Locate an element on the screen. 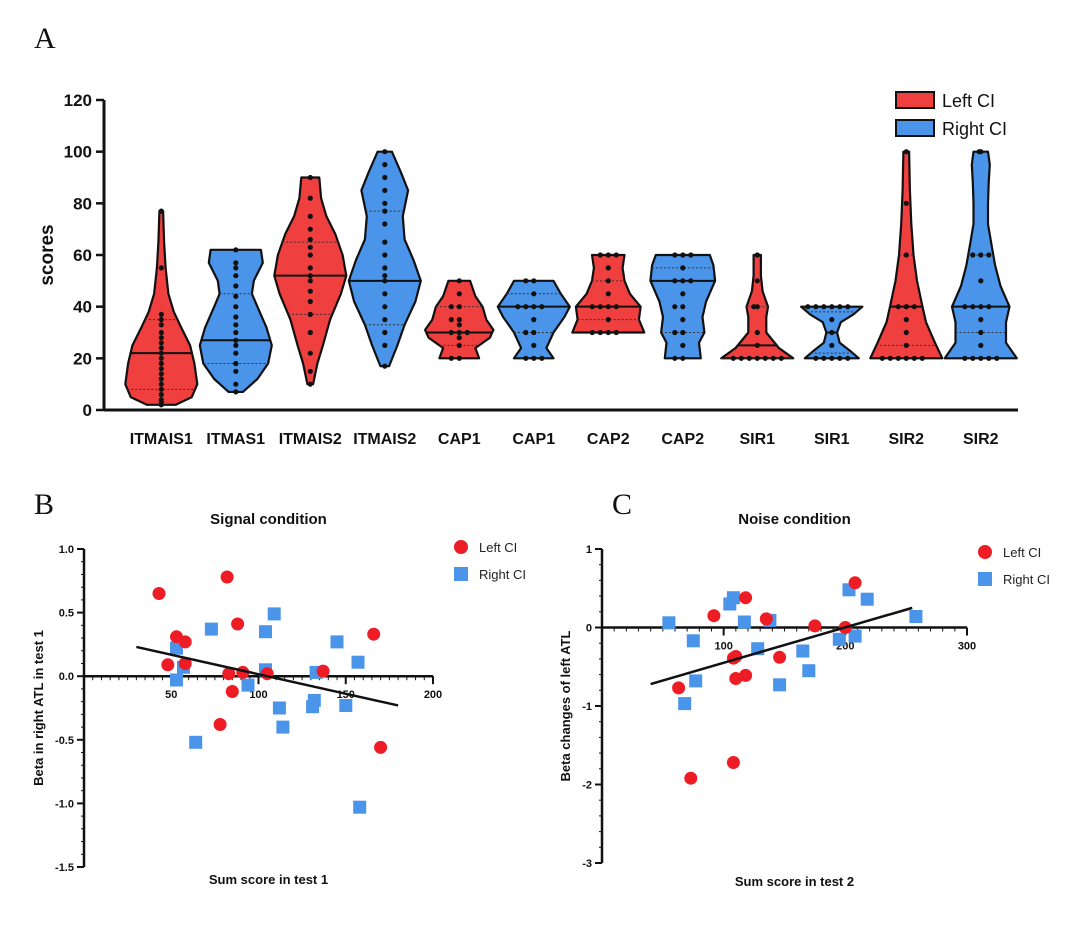 Image resolution: width=1080 pixels, height=928 pixels. x-tick-label: ITMAS1 is located at coordinates (235, 439).